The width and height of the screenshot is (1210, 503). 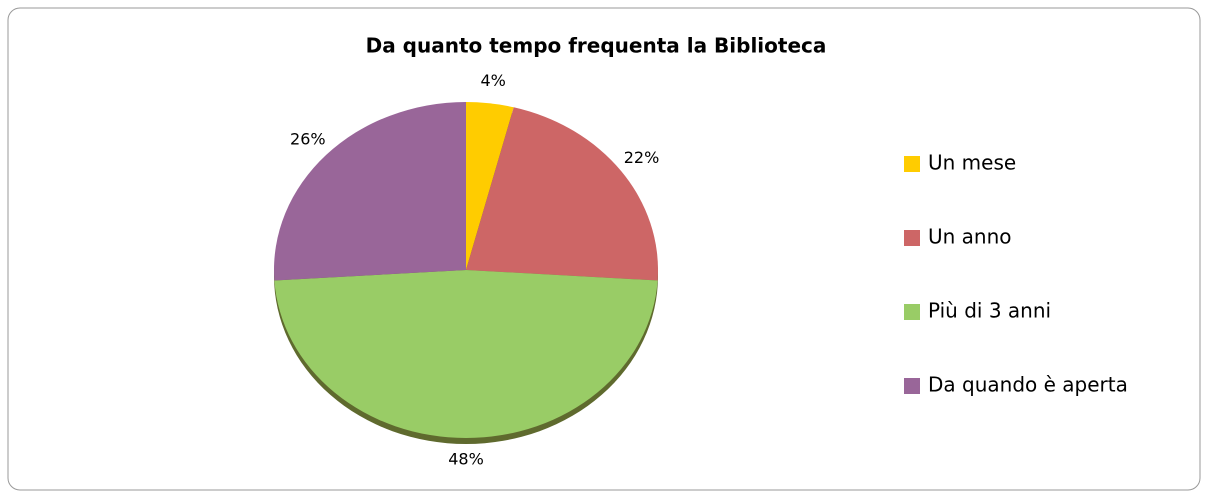 I want to click on chart-title: Da quanto tempo frequenta la Biblioteca, so click(x=596, y=46).